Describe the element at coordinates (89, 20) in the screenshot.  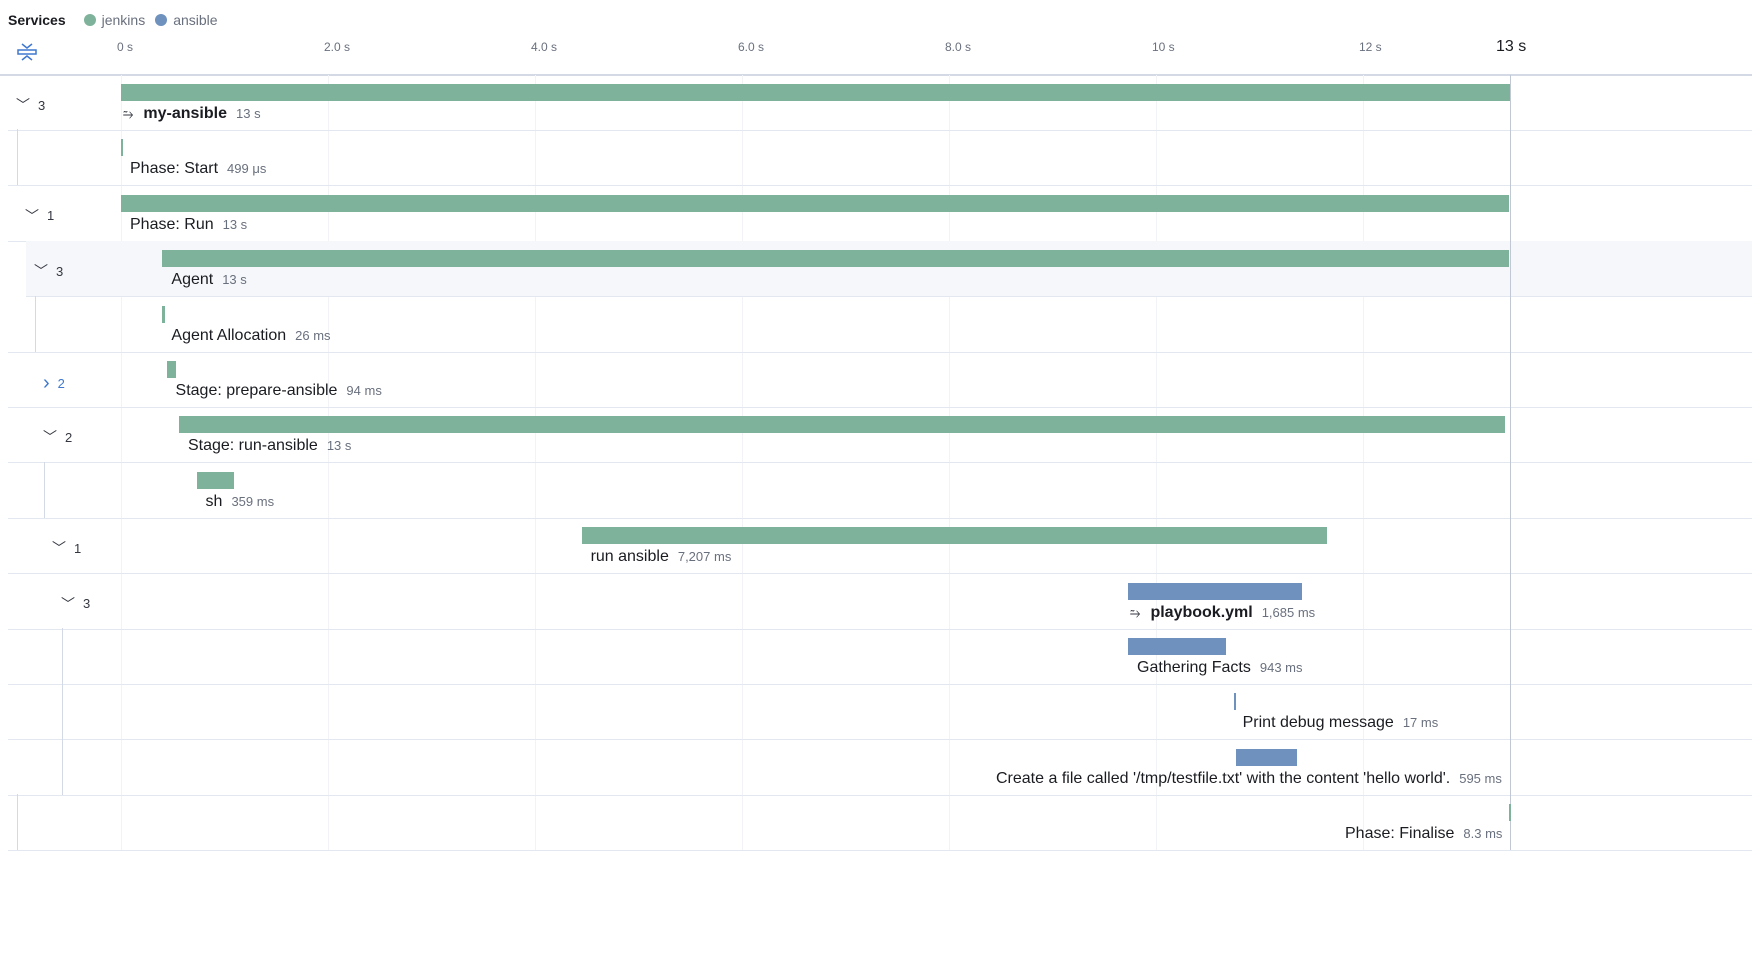
I see `jenkins-dot-icon` at that location.